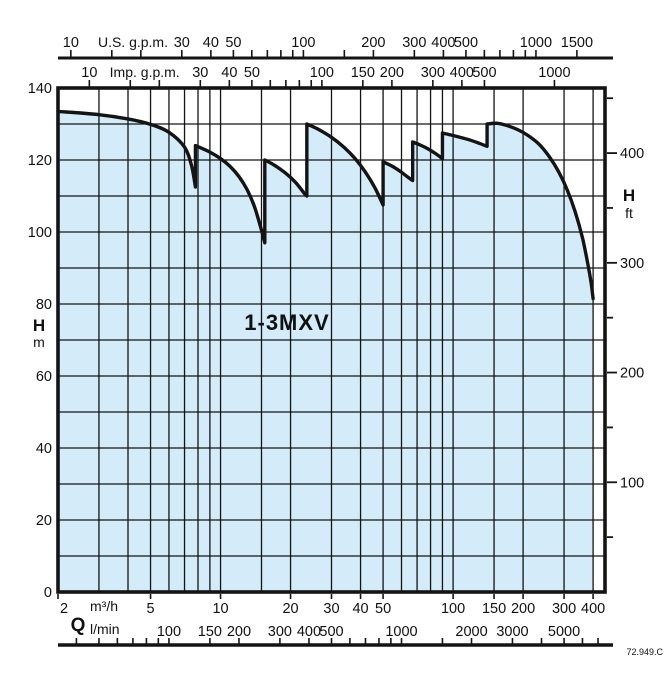 Image resolution: width=670 pixels, height=680 pixels. I want to click on y-axis-ft: 100 200 300 400 Hft, so click(625, 318).